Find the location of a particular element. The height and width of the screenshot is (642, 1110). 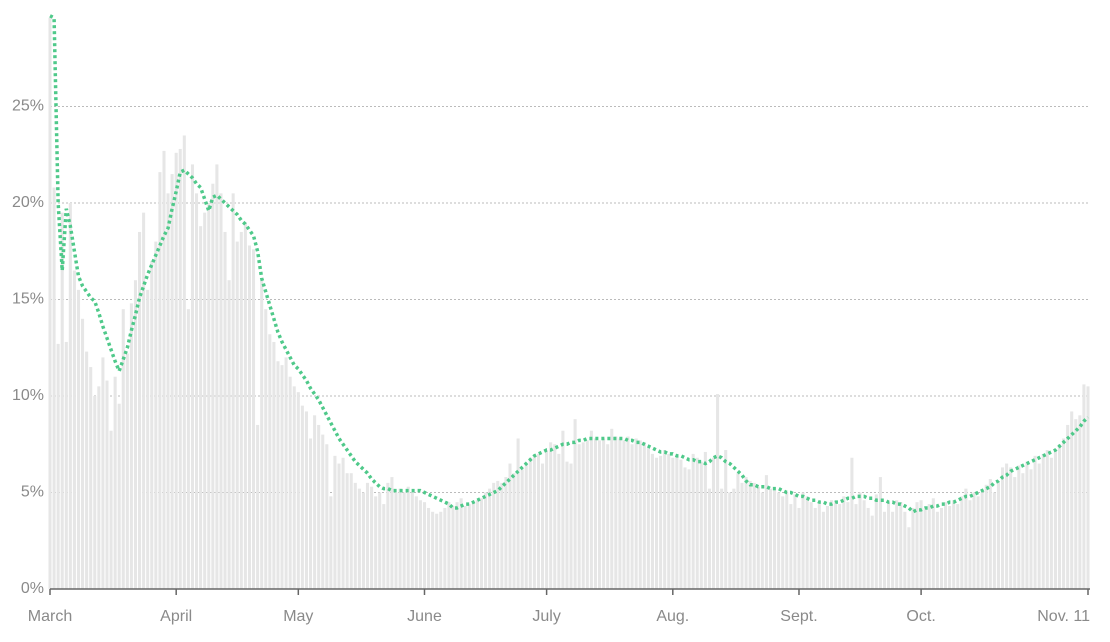

y-tick-label: 10% is located at coordinates (28, 395).